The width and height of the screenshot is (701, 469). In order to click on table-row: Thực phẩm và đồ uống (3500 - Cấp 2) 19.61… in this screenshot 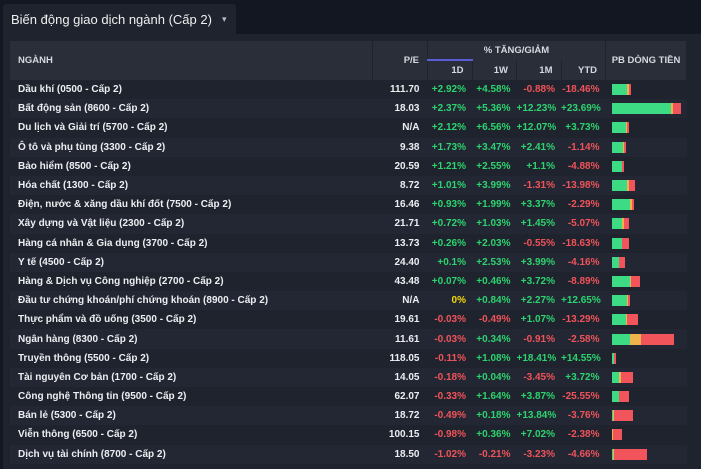, I will do `click(348, 320)`.